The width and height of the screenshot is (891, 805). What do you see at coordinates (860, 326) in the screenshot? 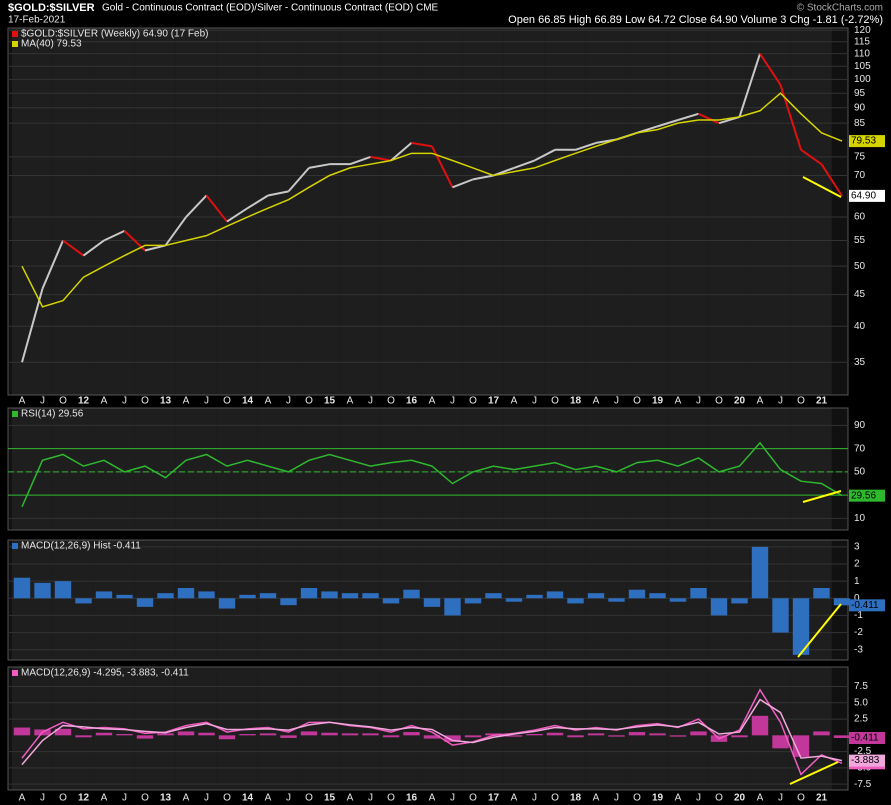
I see `y-tick-label: 40` at bounding box center [860, 326].